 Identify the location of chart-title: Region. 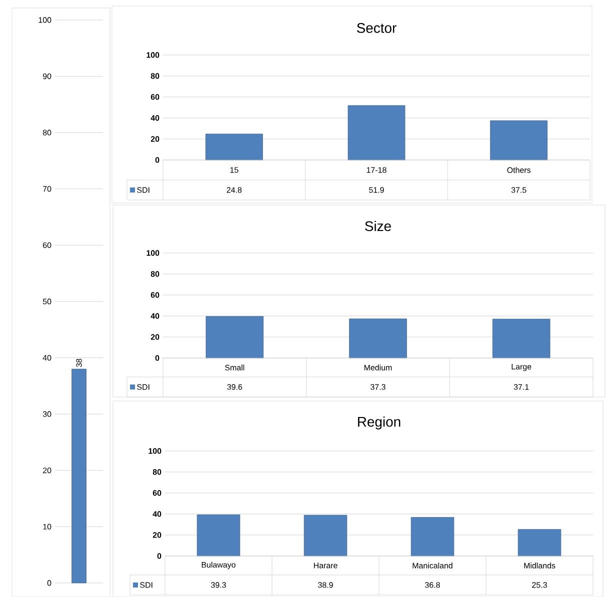
(379, 423).